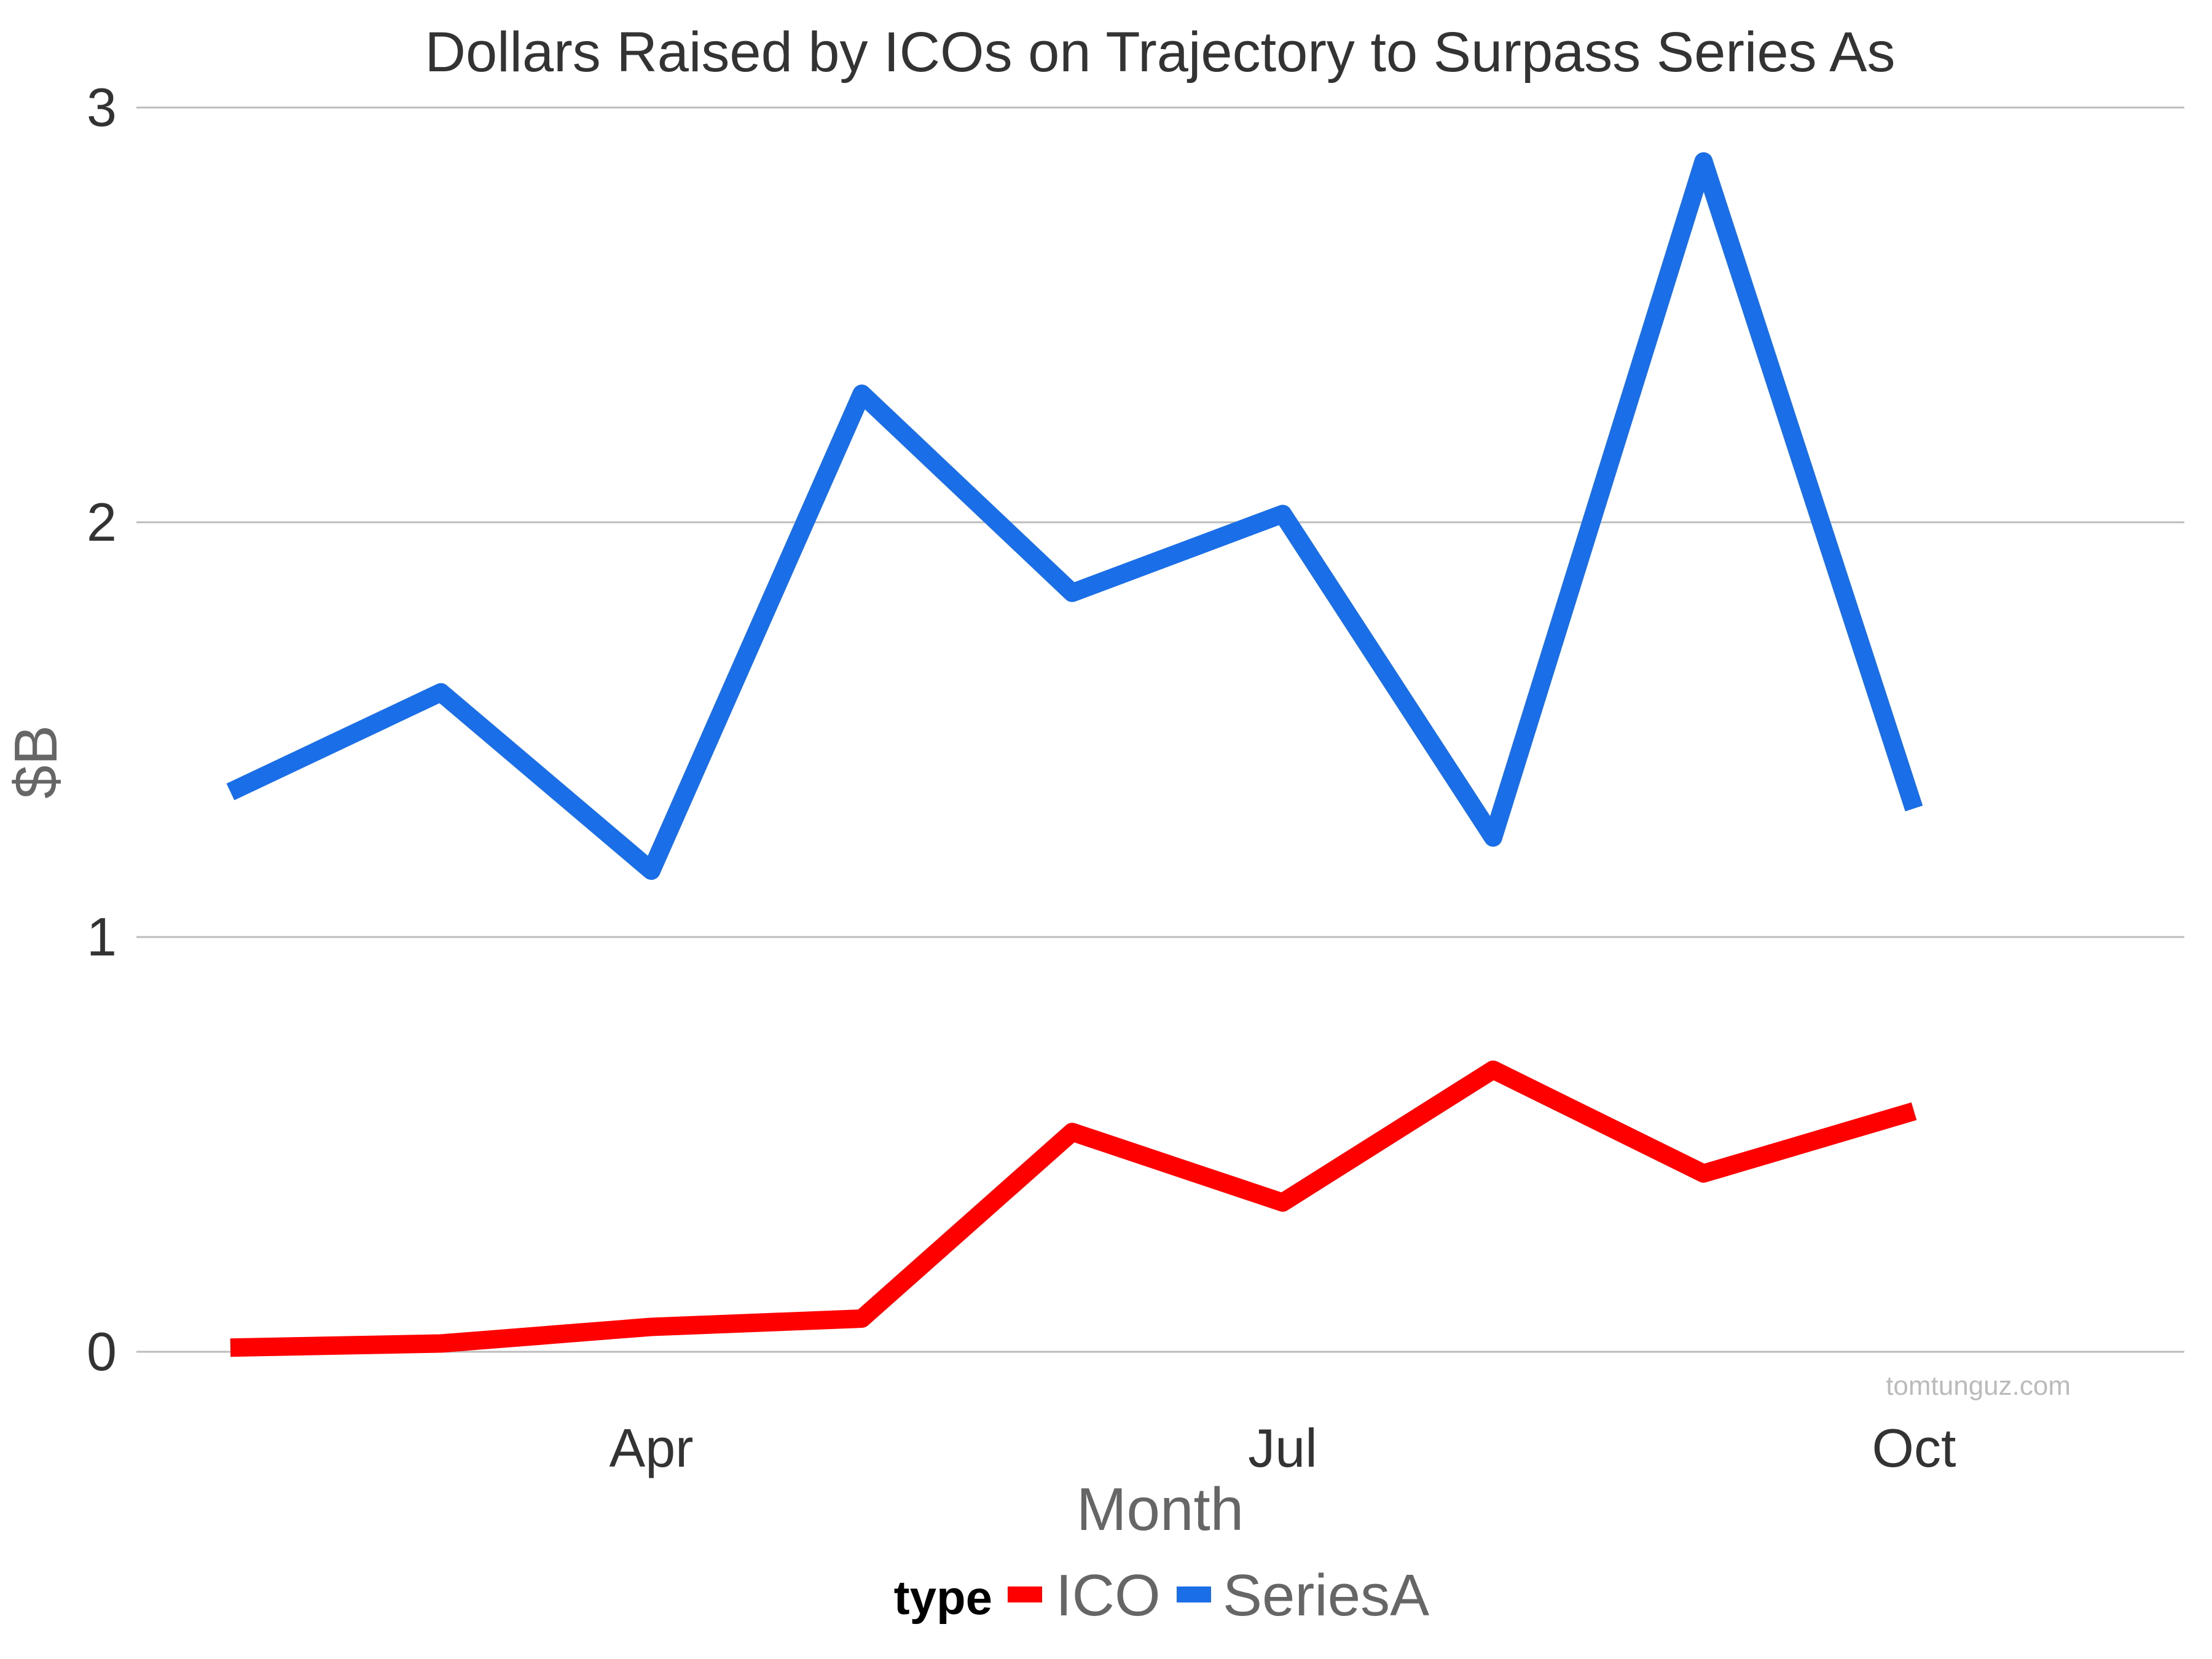  I want to click on x-axis-label: Month, so click(1160, 1509).